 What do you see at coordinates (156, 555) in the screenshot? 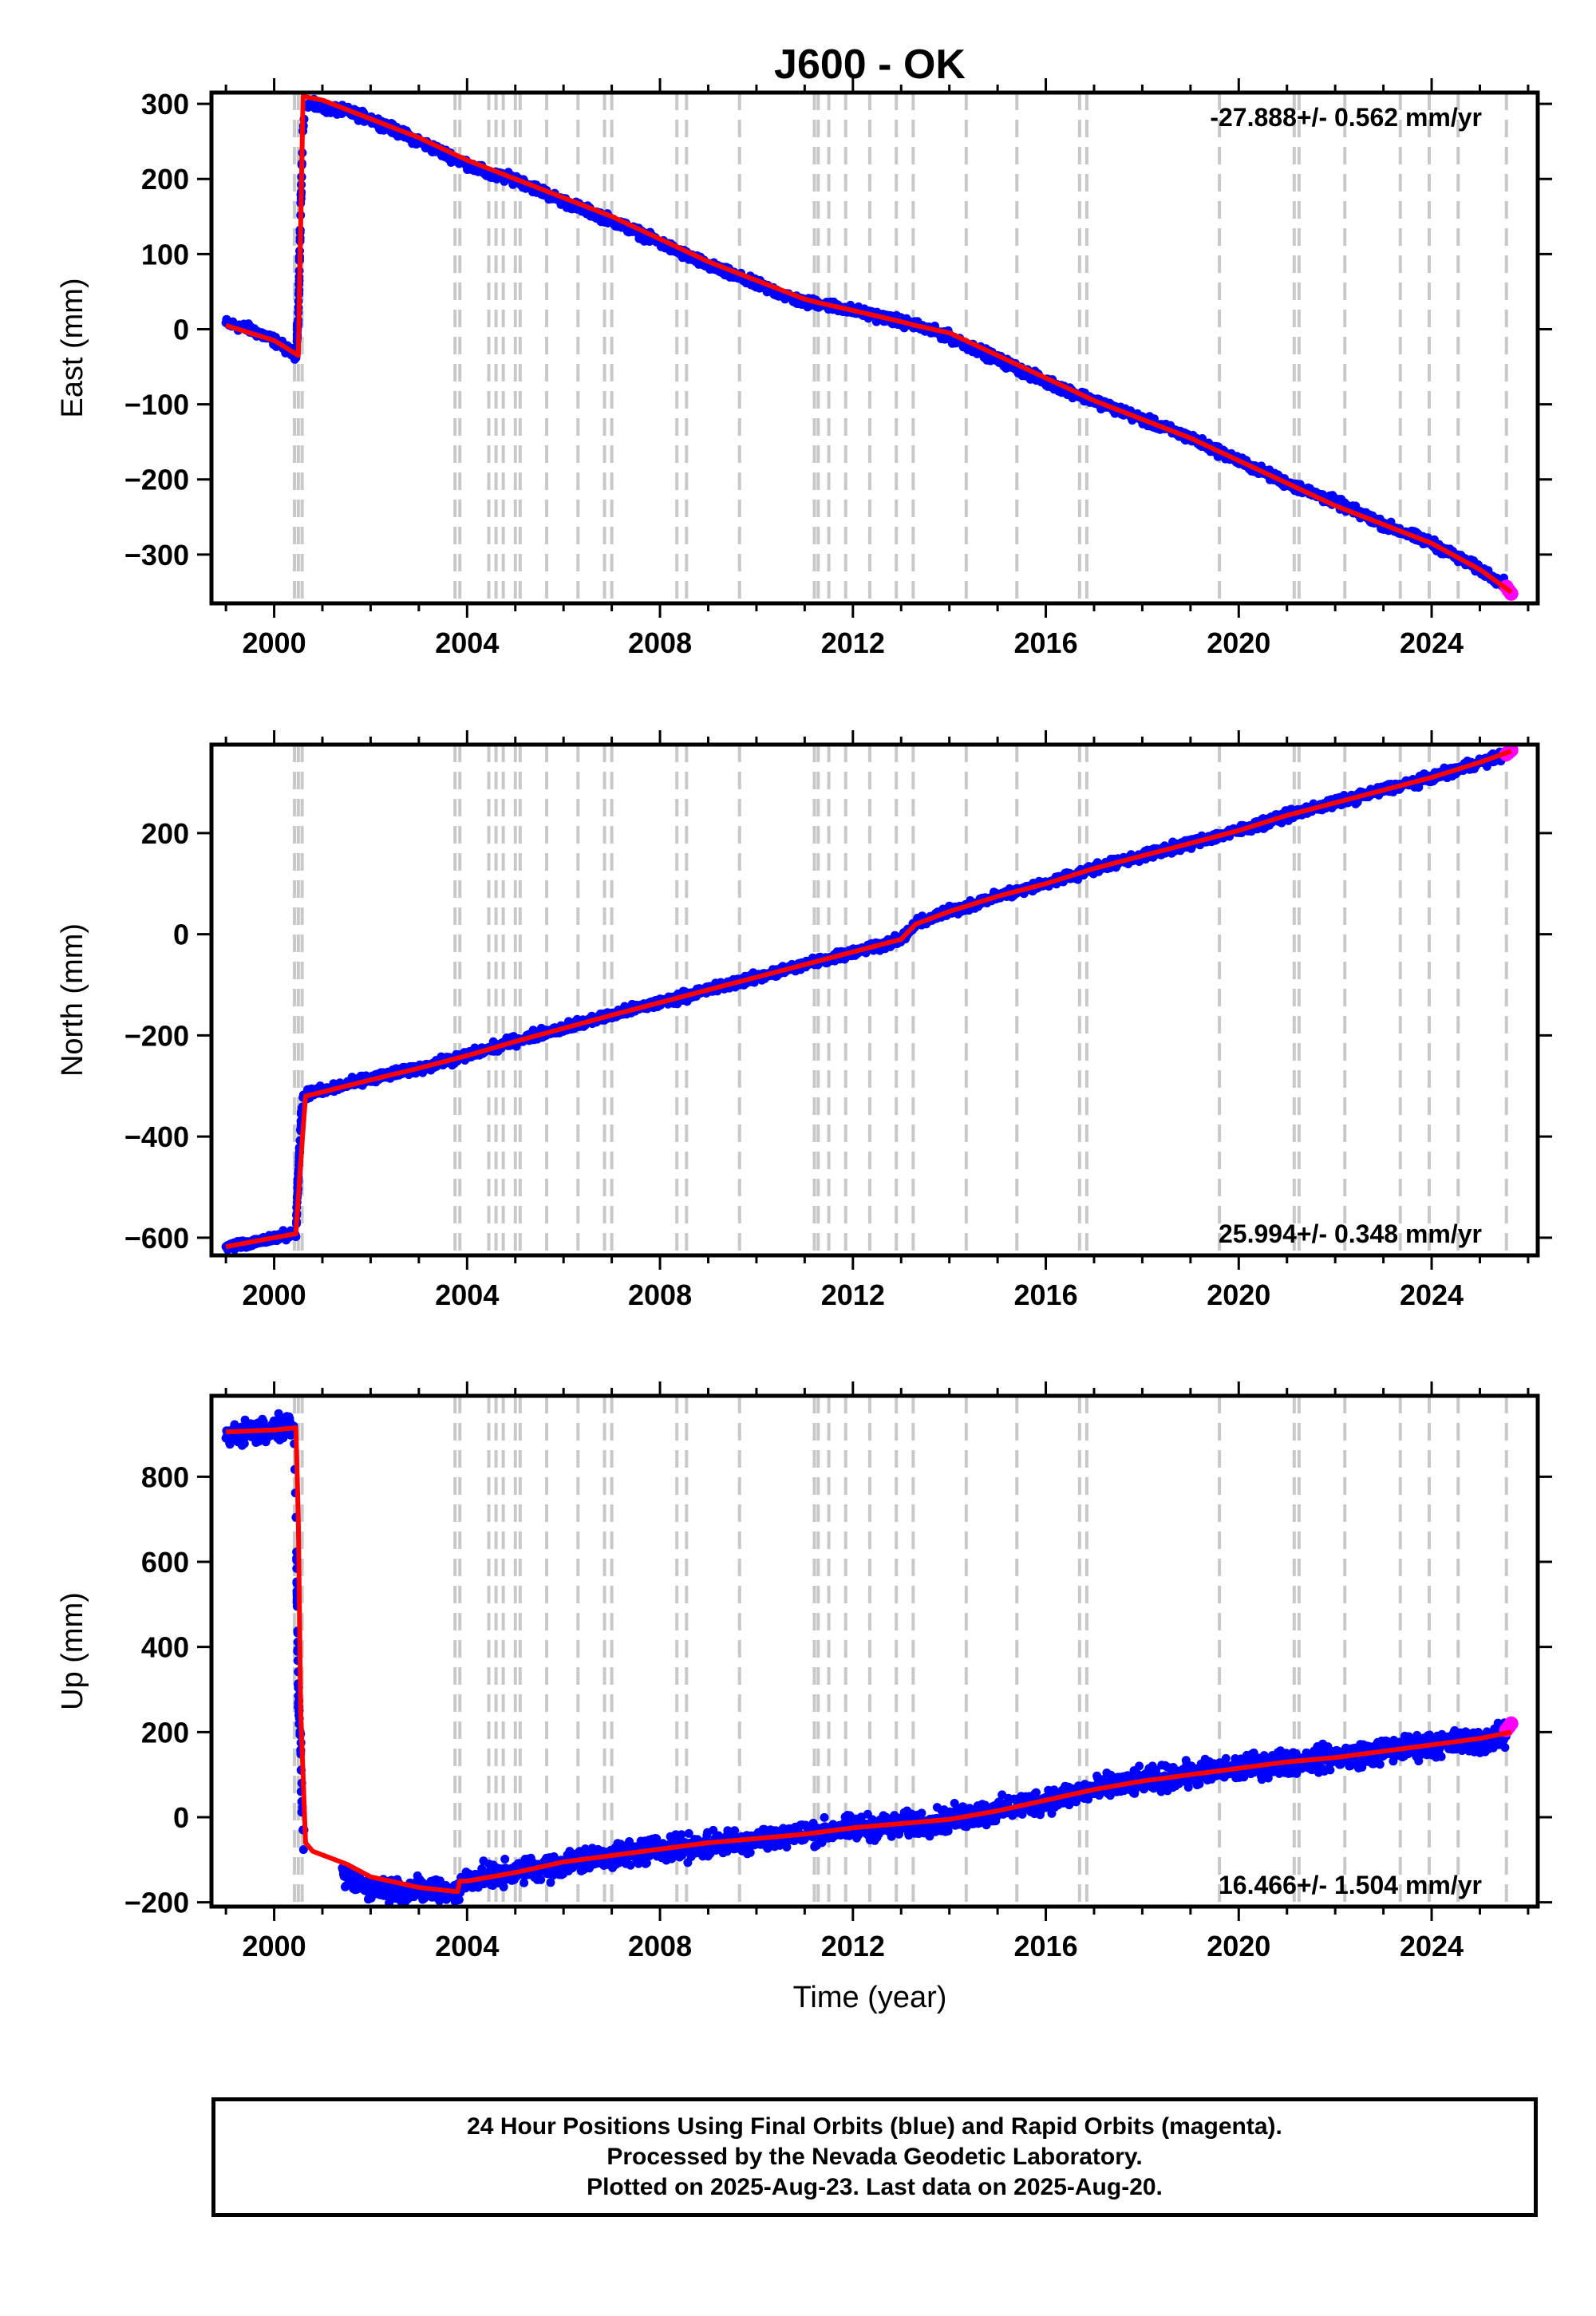
I see `y-tick-label: −300` at bounding box center [156, 555].